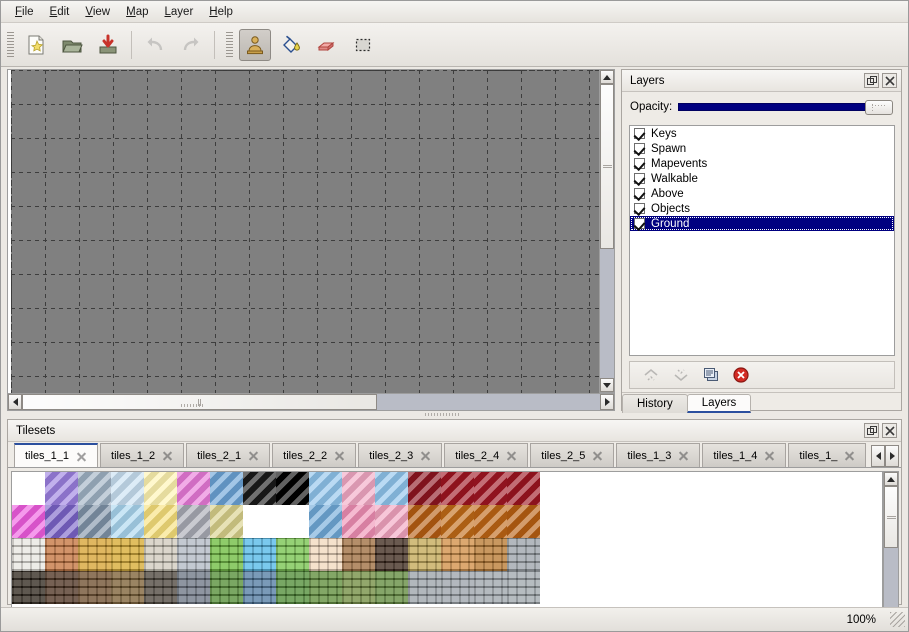 This screenshot has height=632, width=909. I want to click on dock-tab-layers: Layers, so click(719, 403).